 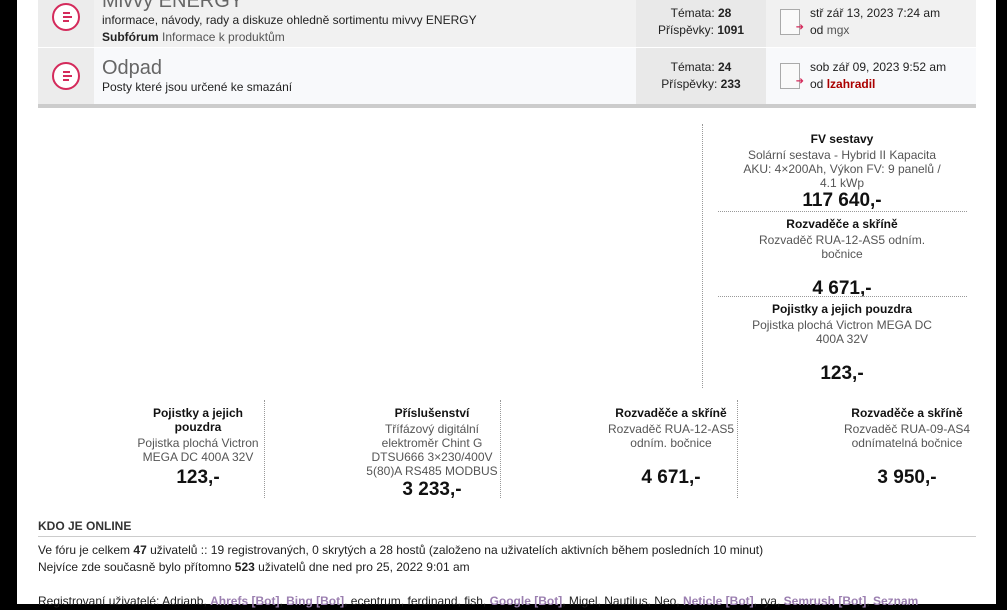 I want to click on record-text: uživatelů dne ned pro 25, 2022 9:01 am, so click(x=364, y=567).